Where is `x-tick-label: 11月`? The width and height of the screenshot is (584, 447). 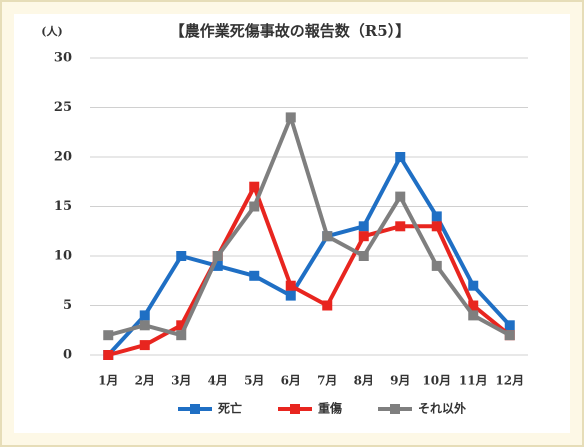
x-tick-label: 11月 is located at coordinates (473, 381).